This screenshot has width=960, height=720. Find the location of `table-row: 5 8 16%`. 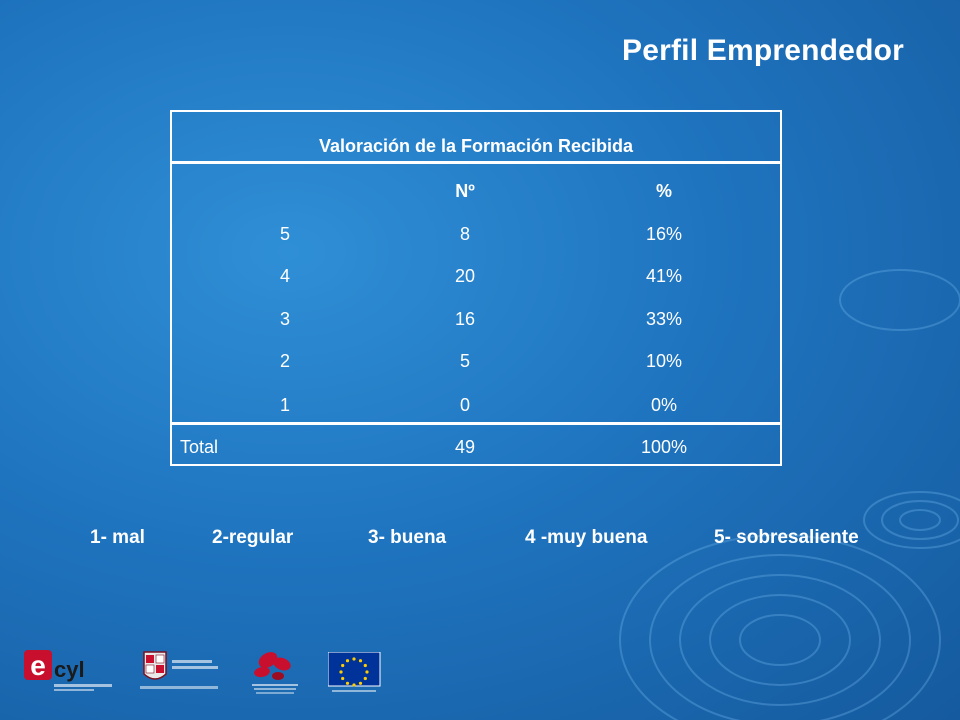

table-row: 5 8 16% is located at coordinates (476, 234).